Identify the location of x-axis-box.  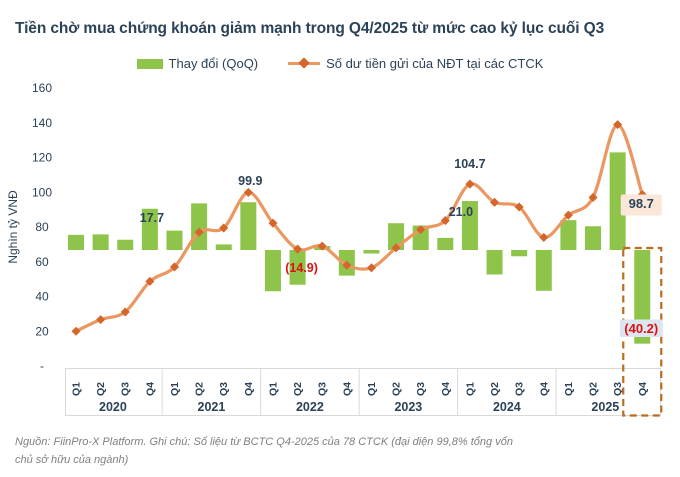
(363, 392).